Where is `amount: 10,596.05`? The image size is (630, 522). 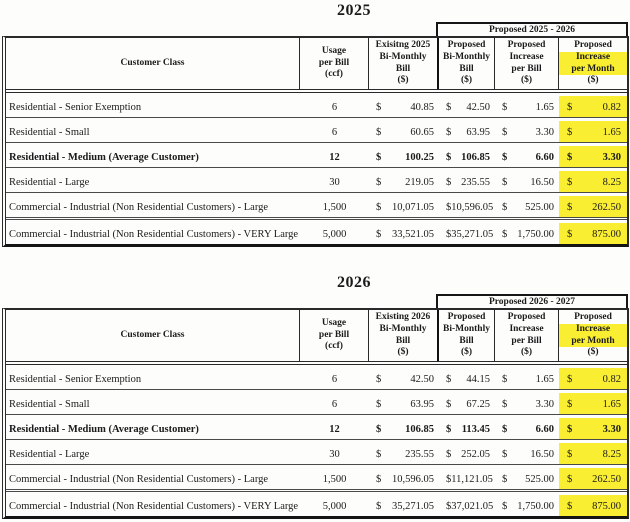 amount: 10,596.05 is located at coordinates (472, 207).